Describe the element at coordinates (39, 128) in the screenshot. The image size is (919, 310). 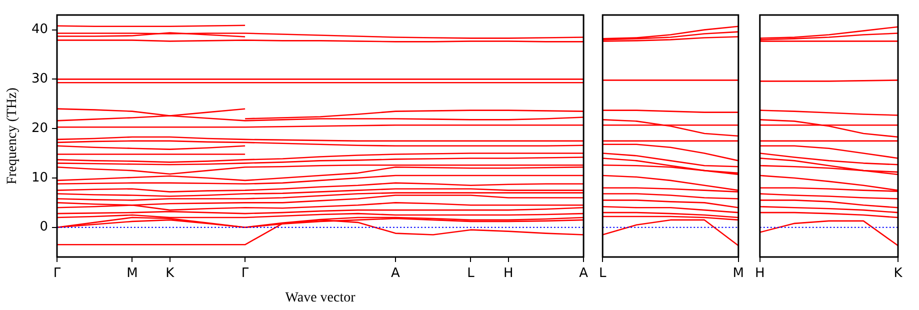
I see `y-tick-label: 20` at that location.